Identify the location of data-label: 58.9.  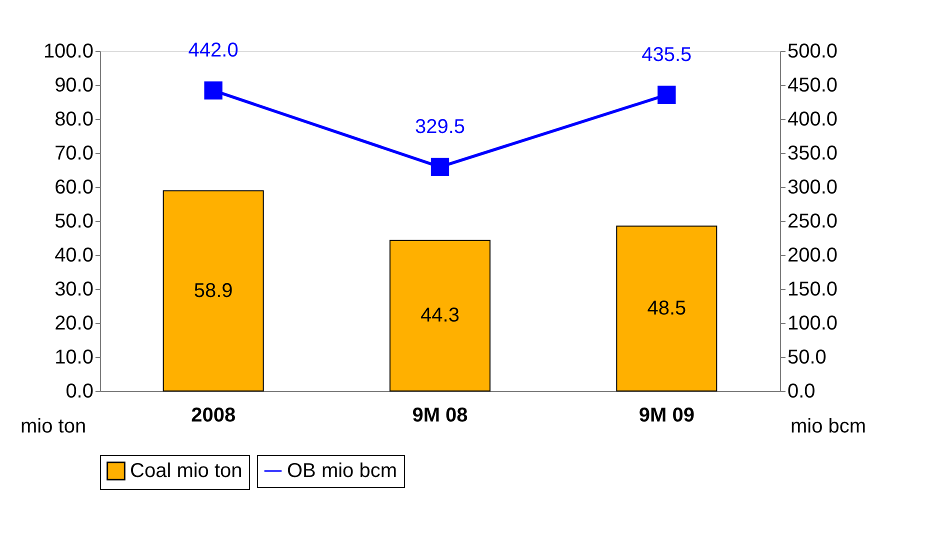
(213, 291).